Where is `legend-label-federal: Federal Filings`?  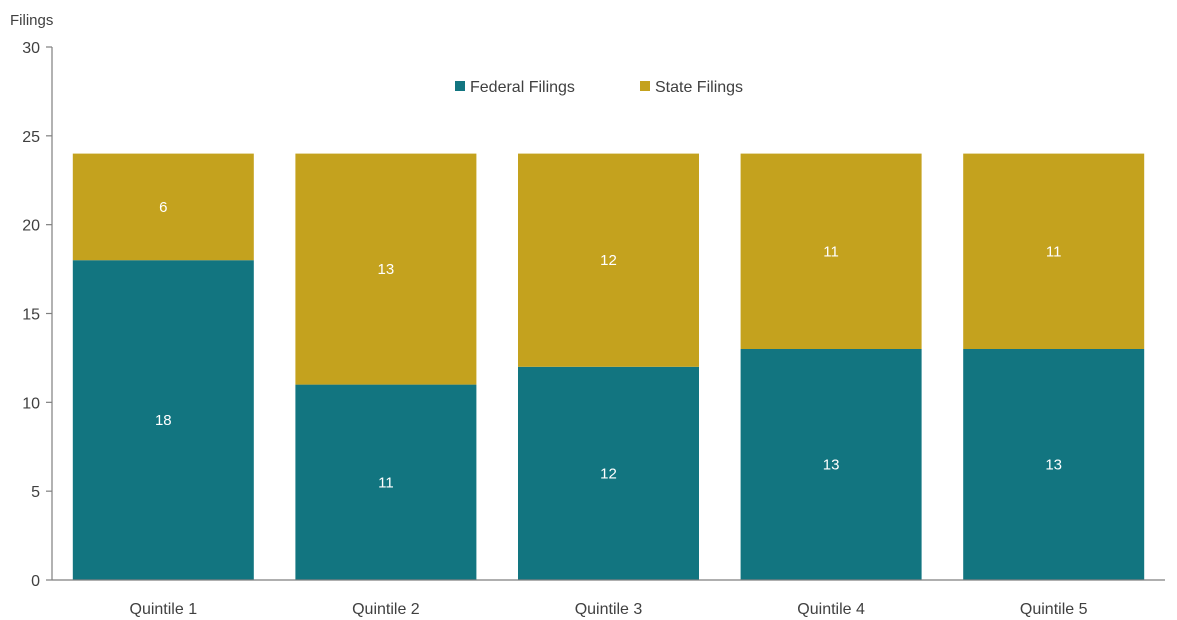
legend-label-federal: Federal Filings is located at coordinates (522, 87).